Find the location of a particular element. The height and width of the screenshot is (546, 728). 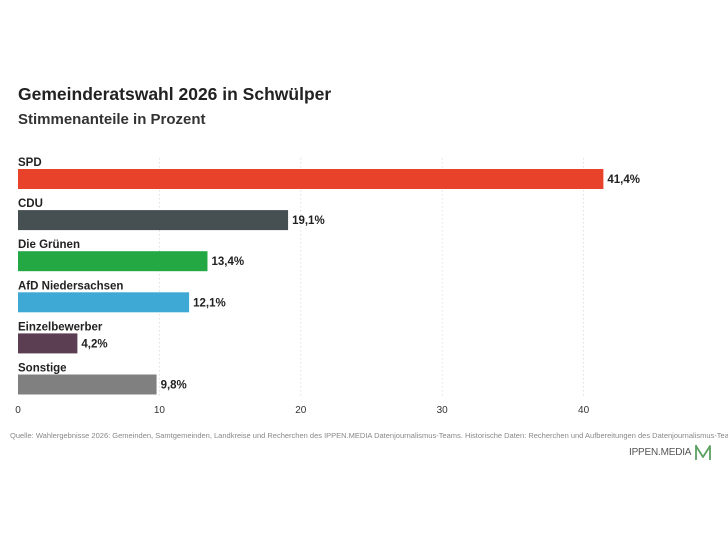

value-label: 19,1% is located at coordinates (308, 221).